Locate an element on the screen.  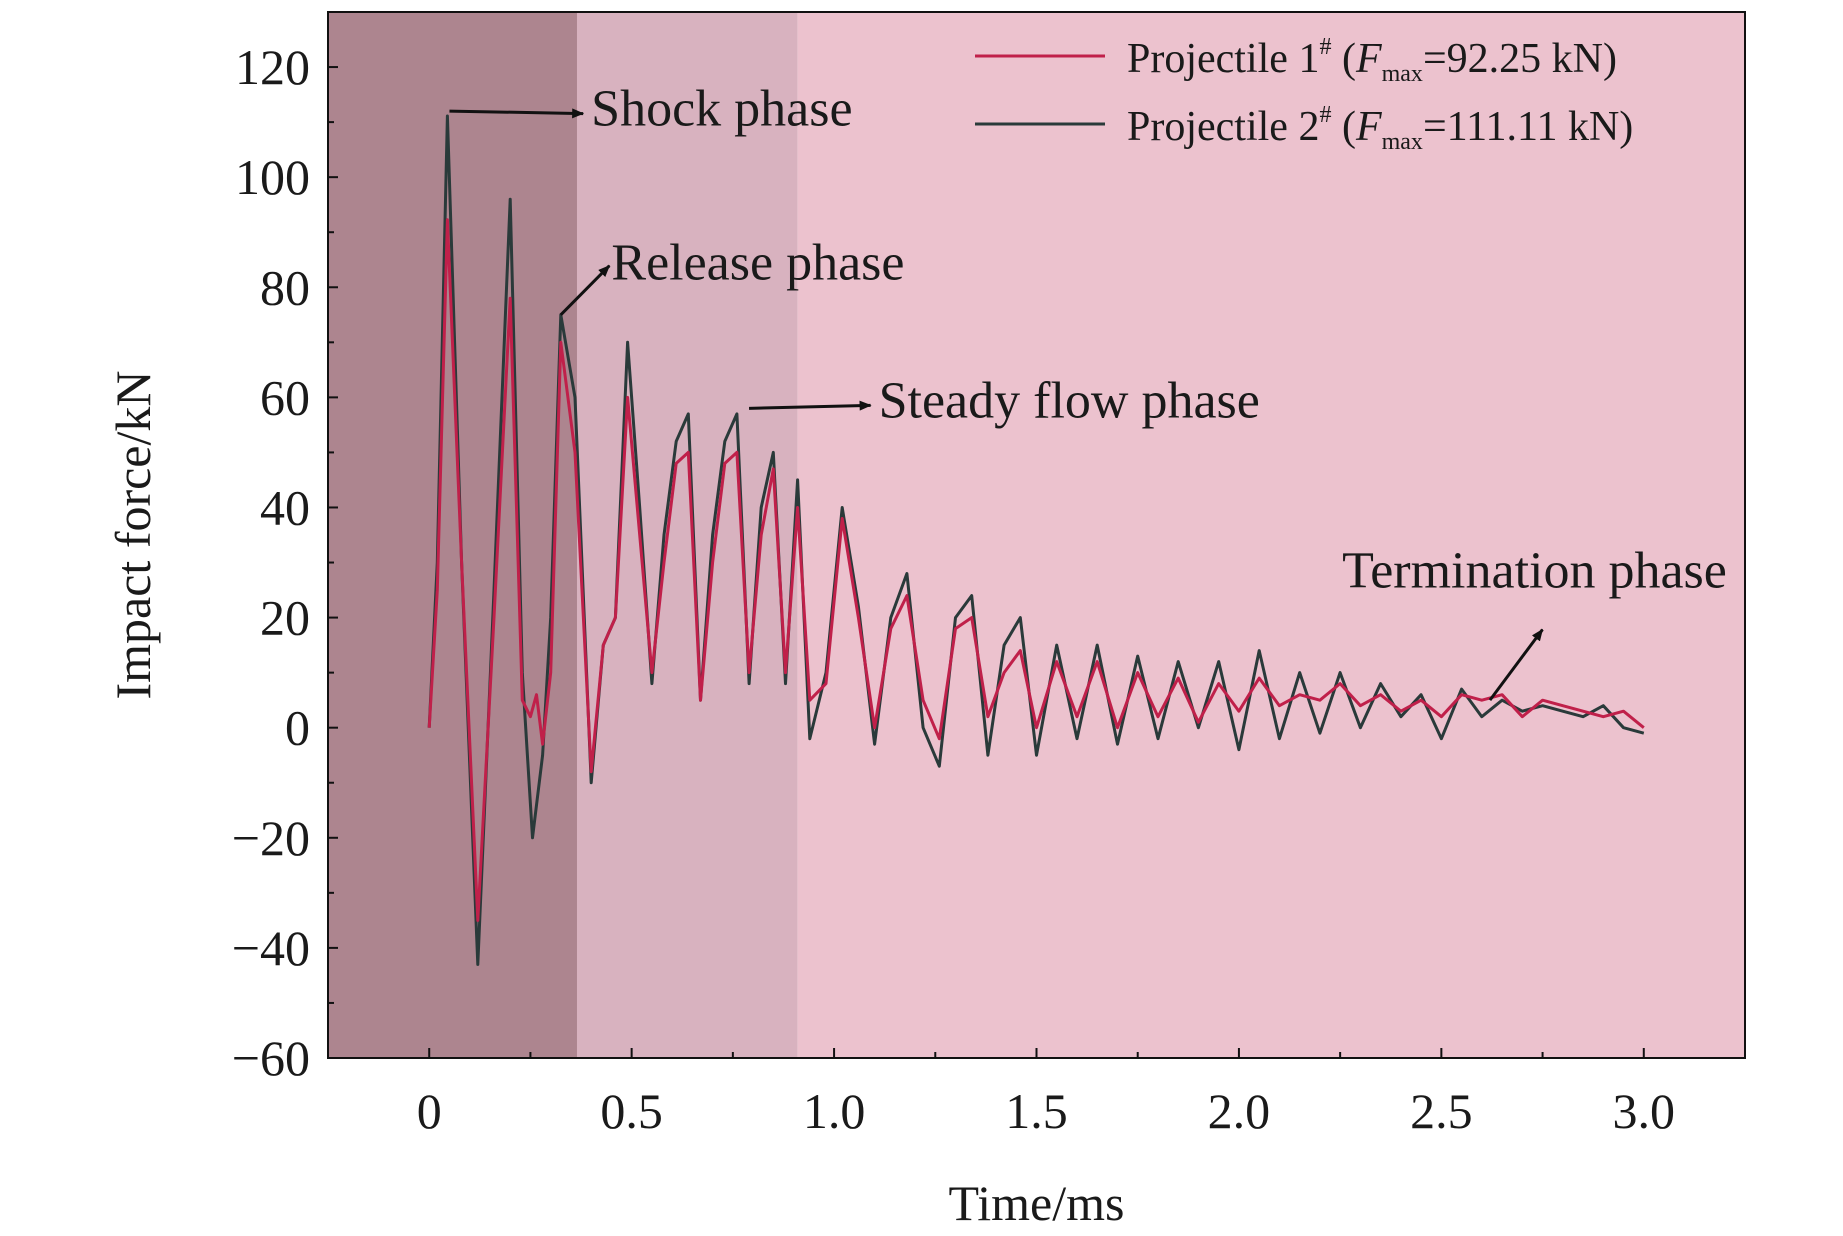
x-axis-label: Time/ms is located at coordinates (1036, 1203).